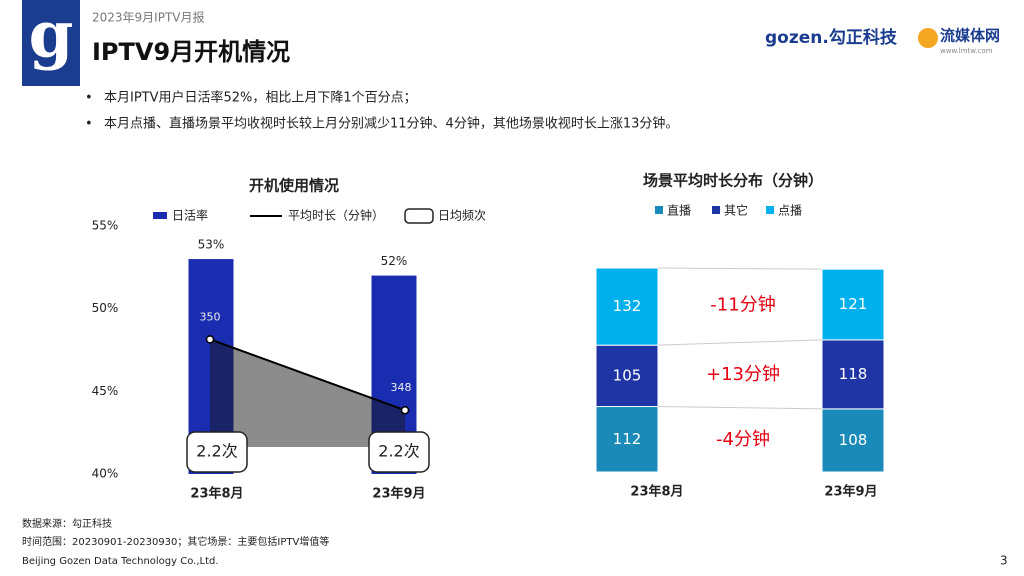 Image resolution: width=1024 pixels, height=576 pixels. I want to click on slide-title: IPTV9月开机情况, so click(191, 52).